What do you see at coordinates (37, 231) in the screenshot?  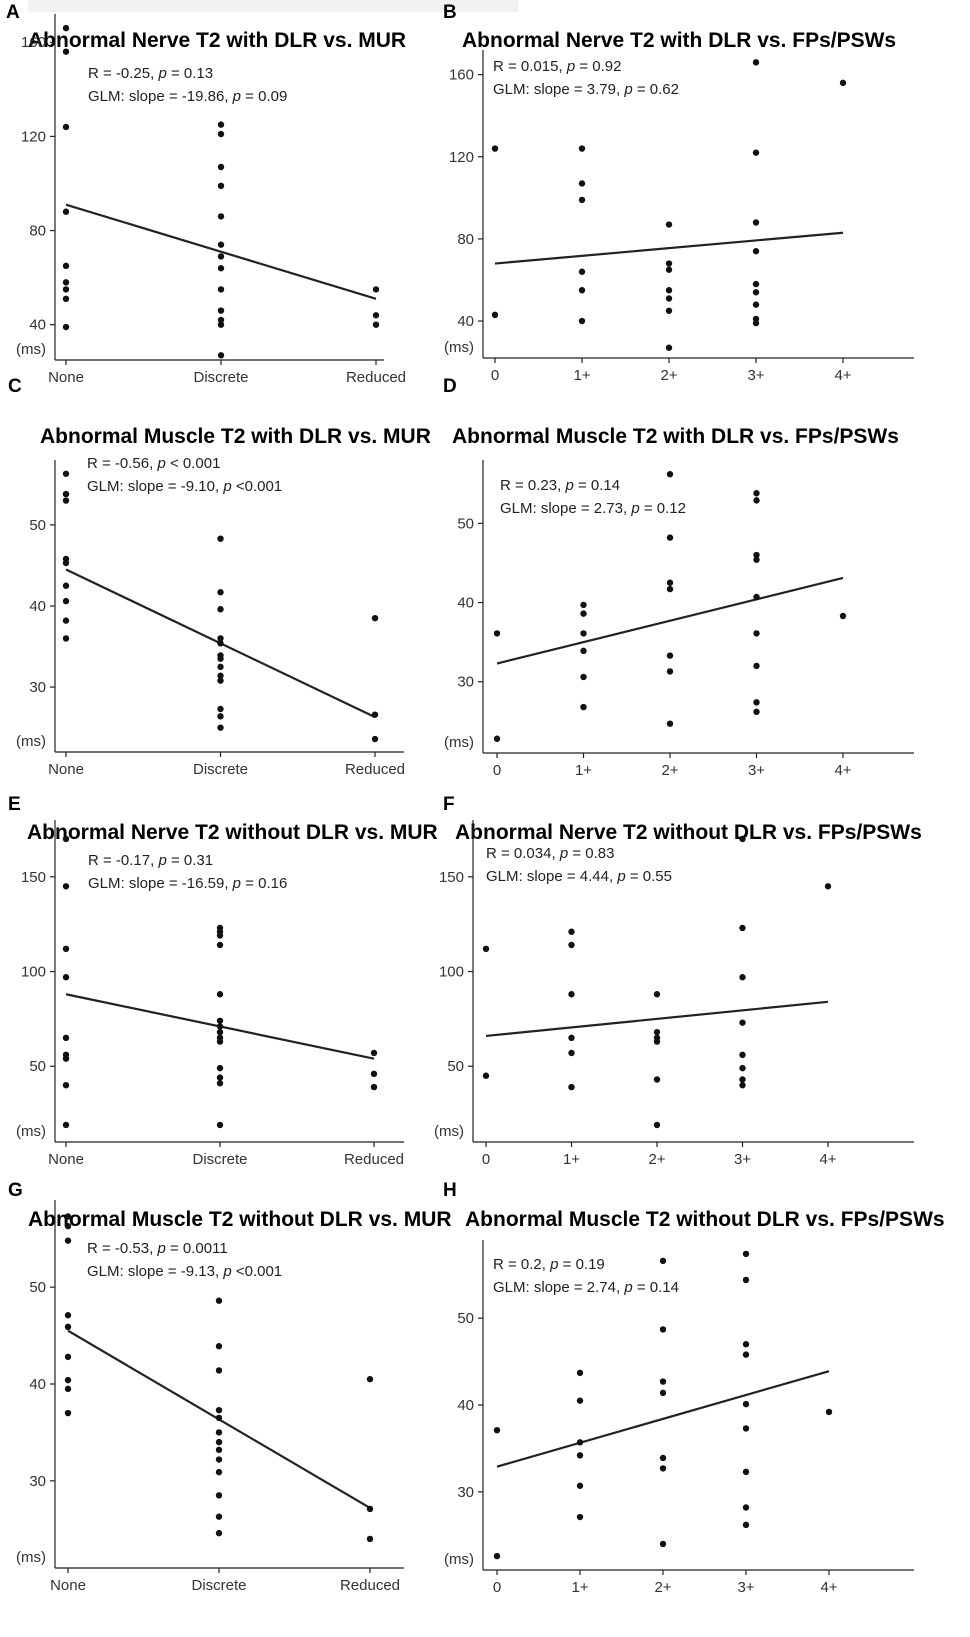 I see `y-tick-label: 80` at bounding box center [37, 231].